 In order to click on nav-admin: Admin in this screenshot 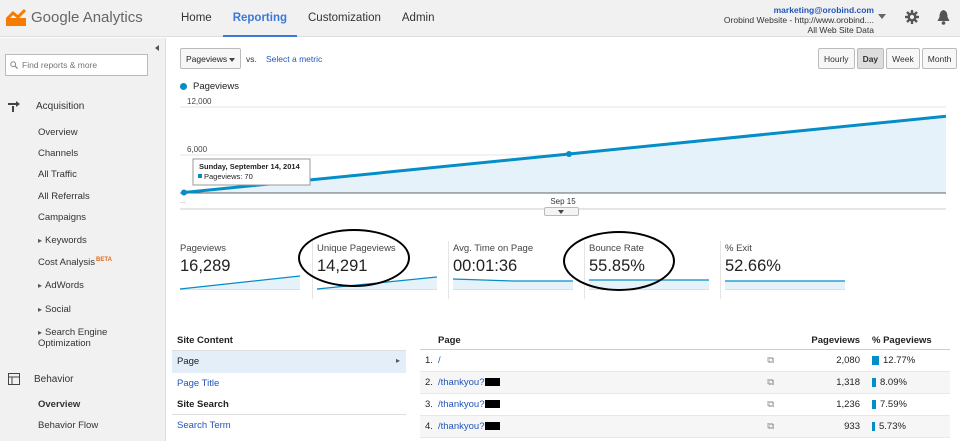, I will do `click(418, 18)`.